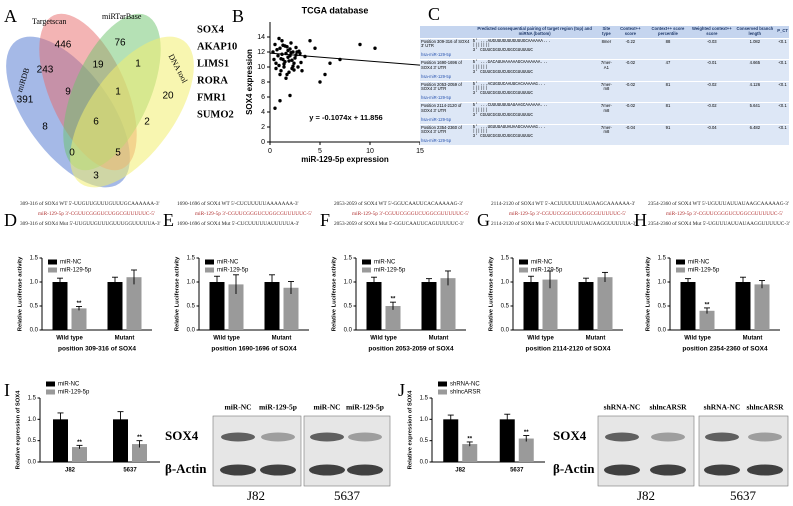 The height and width of the screenshot is (506, 793). What do you see at coordinates (441, 65) in the screenshot?
I see `position: Position 1690-1696 of SOX4 3' UTR` at bounding box center [441, 65].